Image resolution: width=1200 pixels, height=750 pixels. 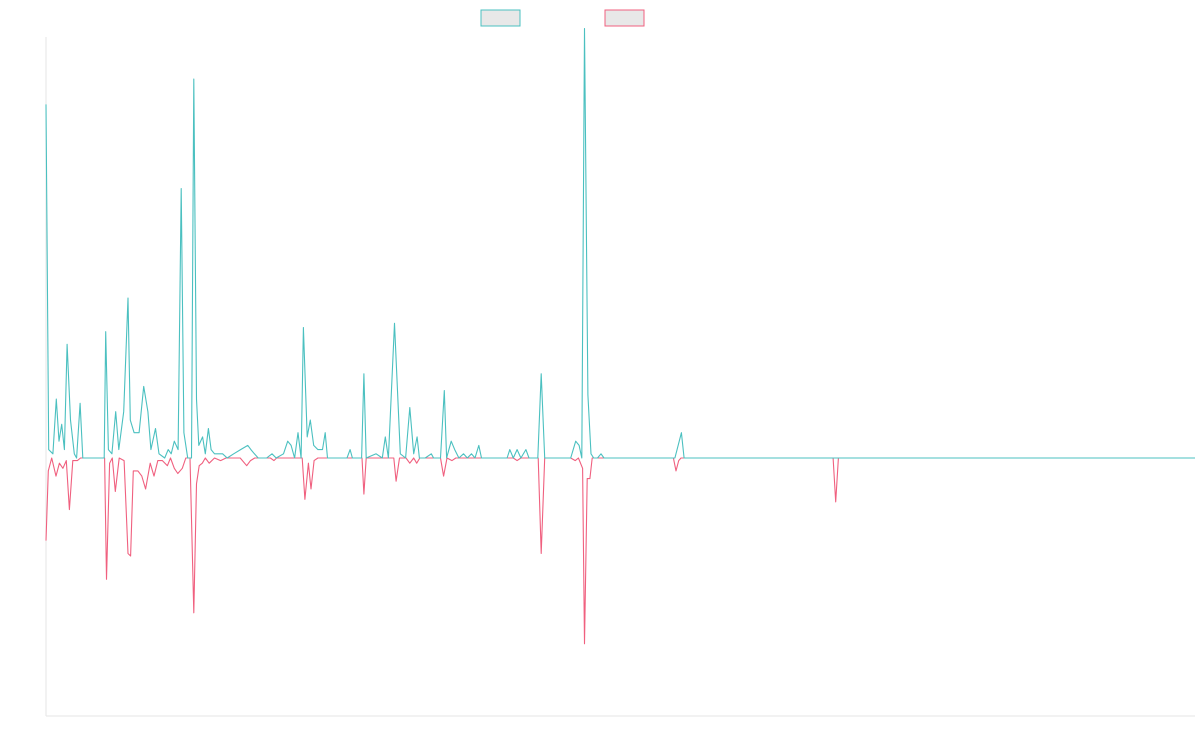 I want to click on chart-legend, so click(x=562, y=18).